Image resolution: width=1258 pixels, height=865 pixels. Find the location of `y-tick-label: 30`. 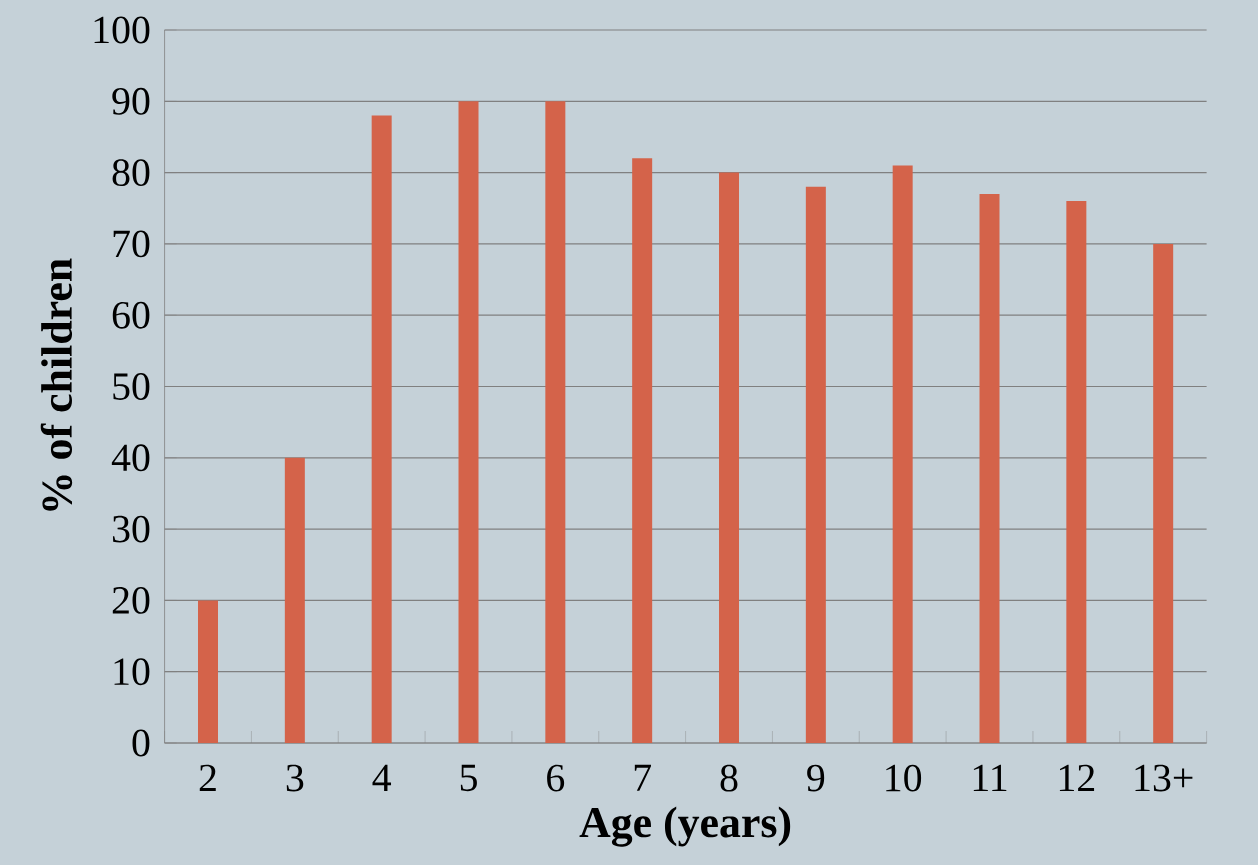

y-tick-label: 30 is located at coordinates (131, 529).